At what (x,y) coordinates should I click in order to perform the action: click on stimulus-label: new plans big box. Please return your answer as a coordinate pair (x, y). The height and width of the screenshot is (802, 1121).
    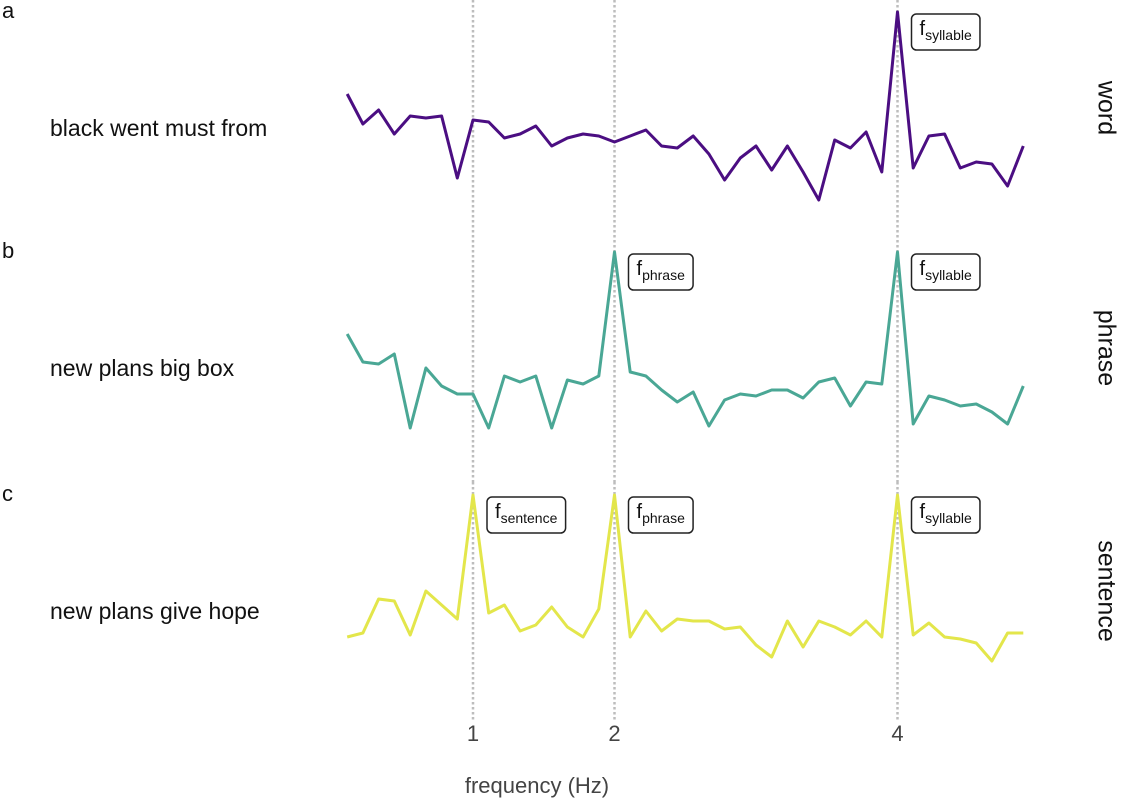
    Looking at the image, I should click on (142, 368).